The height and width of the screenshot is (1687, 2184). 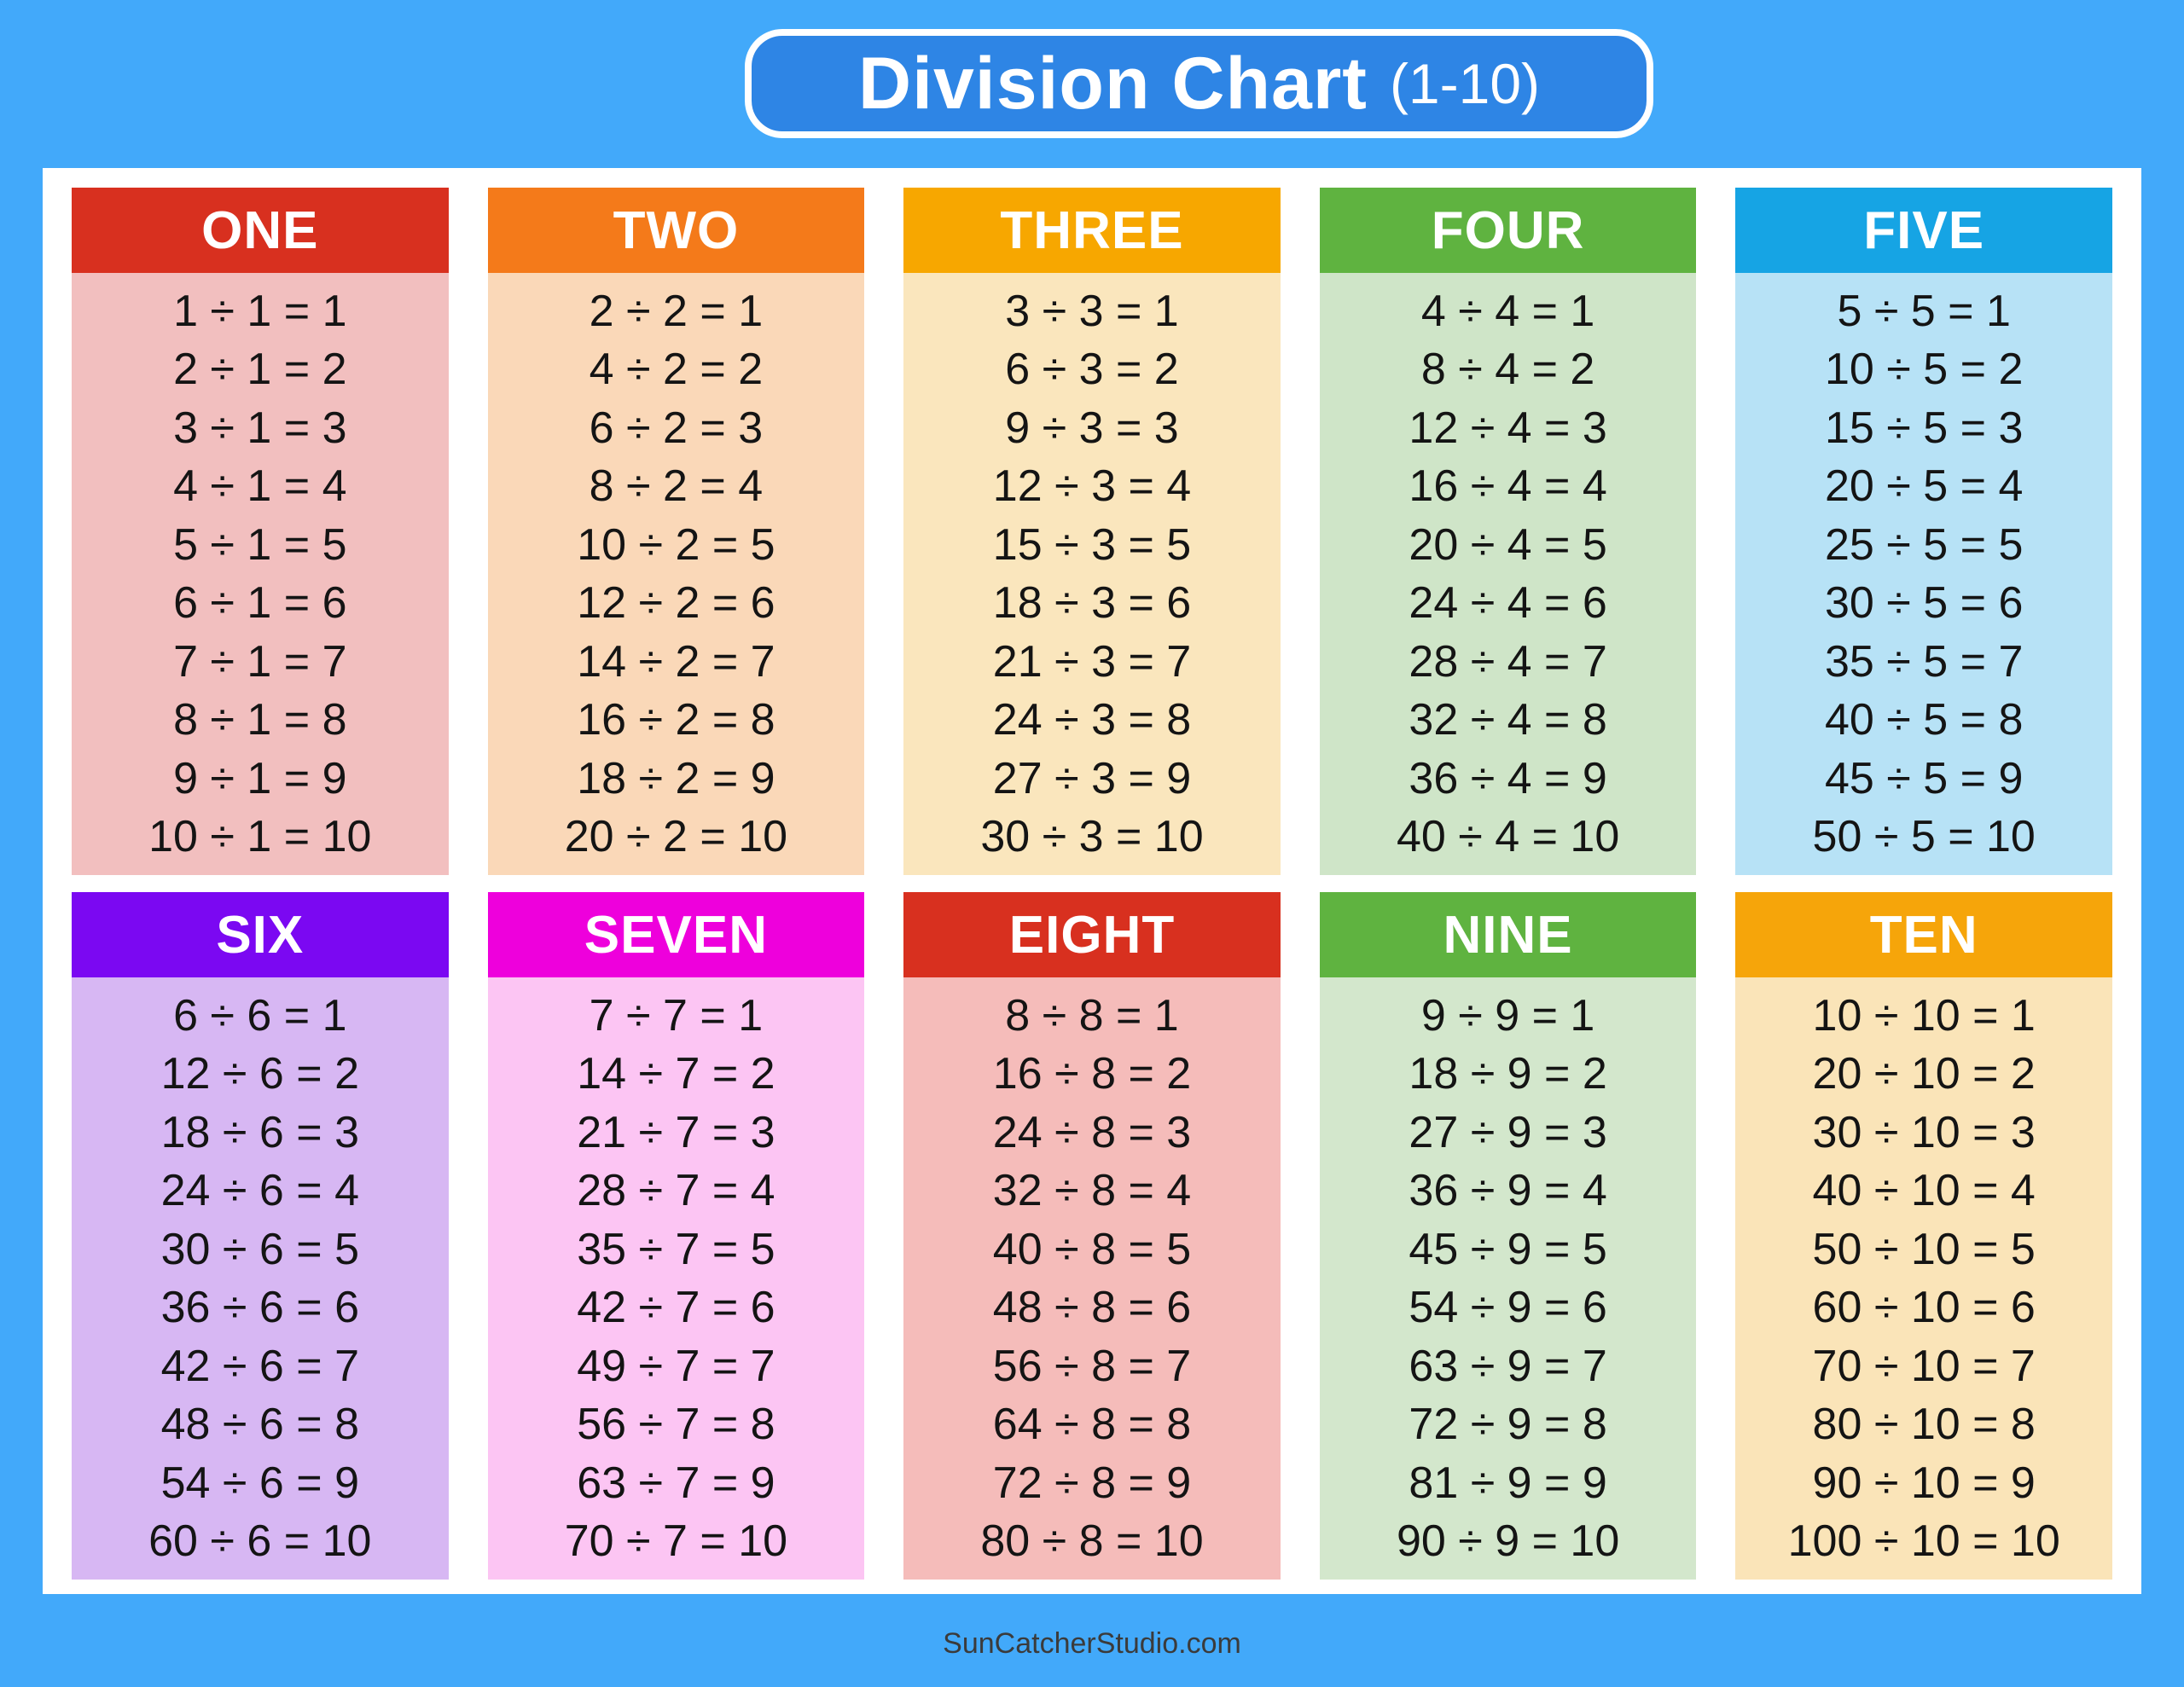 What do you see at coordinates (1924, 1425) in the screenshot?
I see `equation: 80 ÷ 10 = 8` at bounding box center [1924, 1425].